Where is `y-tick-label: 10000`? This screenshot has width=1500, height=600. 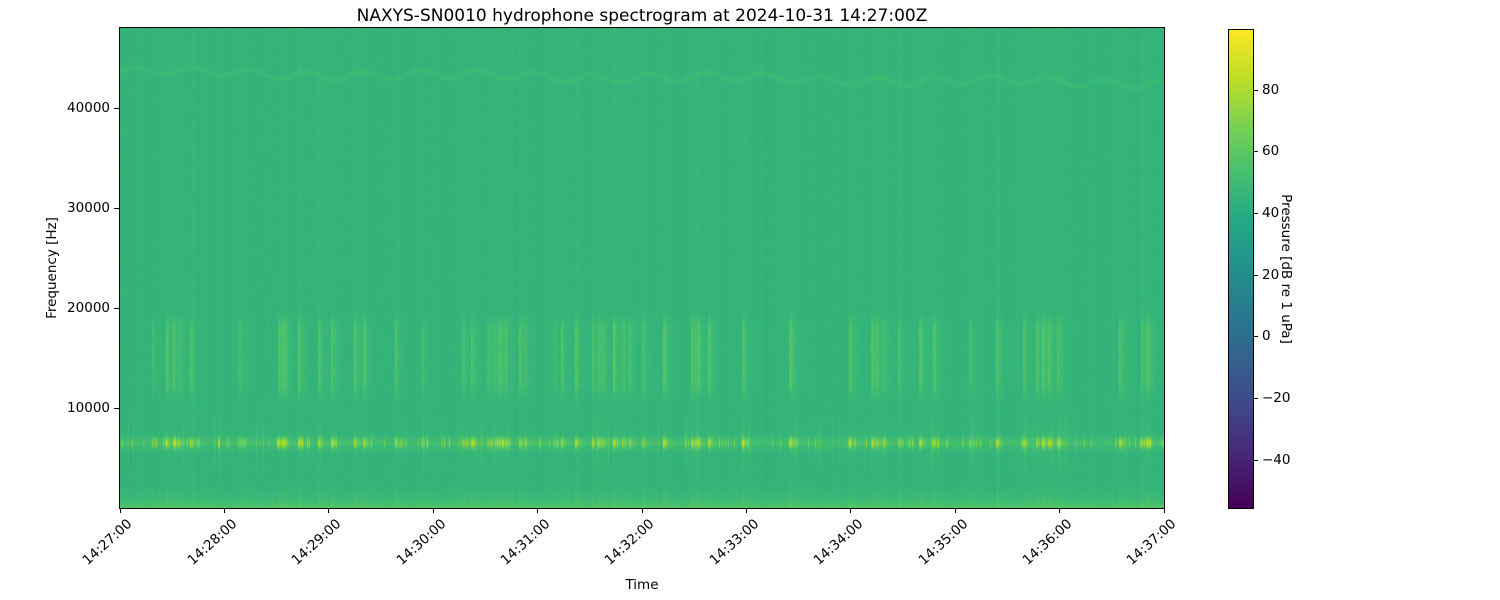 y-tick-label: 10000 is located at coordinates (88, 407).